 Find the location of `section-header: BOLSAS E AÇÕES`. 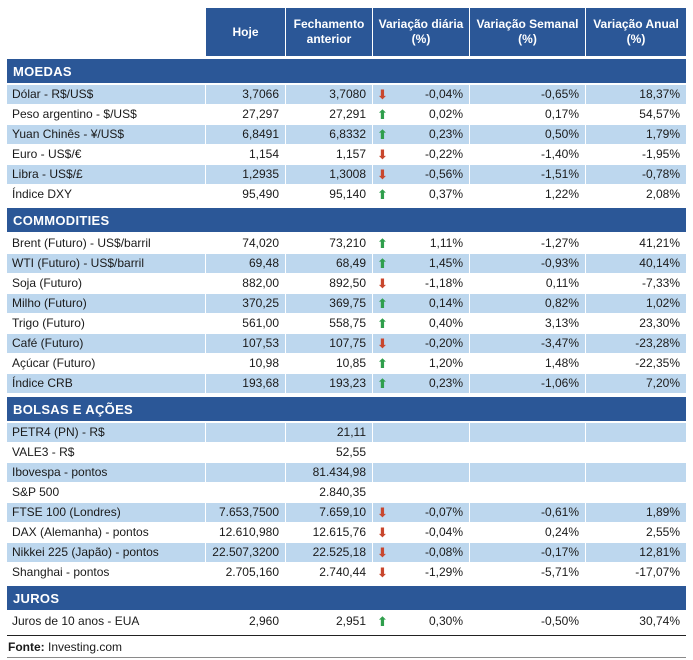

section-header: BOLSAS E AÇÕES is located at coordinates (346, 409).